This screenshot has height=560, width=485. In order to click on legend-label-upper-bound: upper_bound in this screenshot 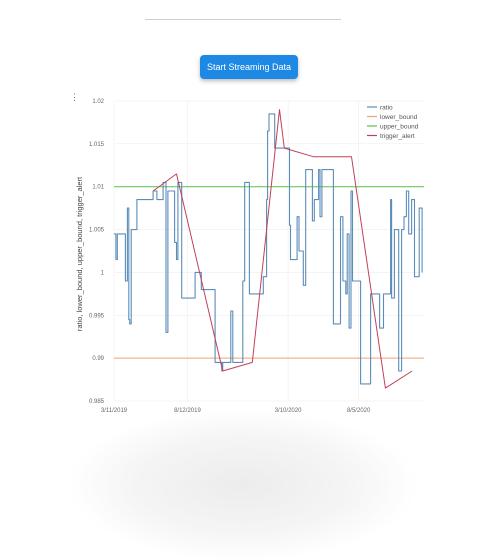, I will do `click(399, 126)`.